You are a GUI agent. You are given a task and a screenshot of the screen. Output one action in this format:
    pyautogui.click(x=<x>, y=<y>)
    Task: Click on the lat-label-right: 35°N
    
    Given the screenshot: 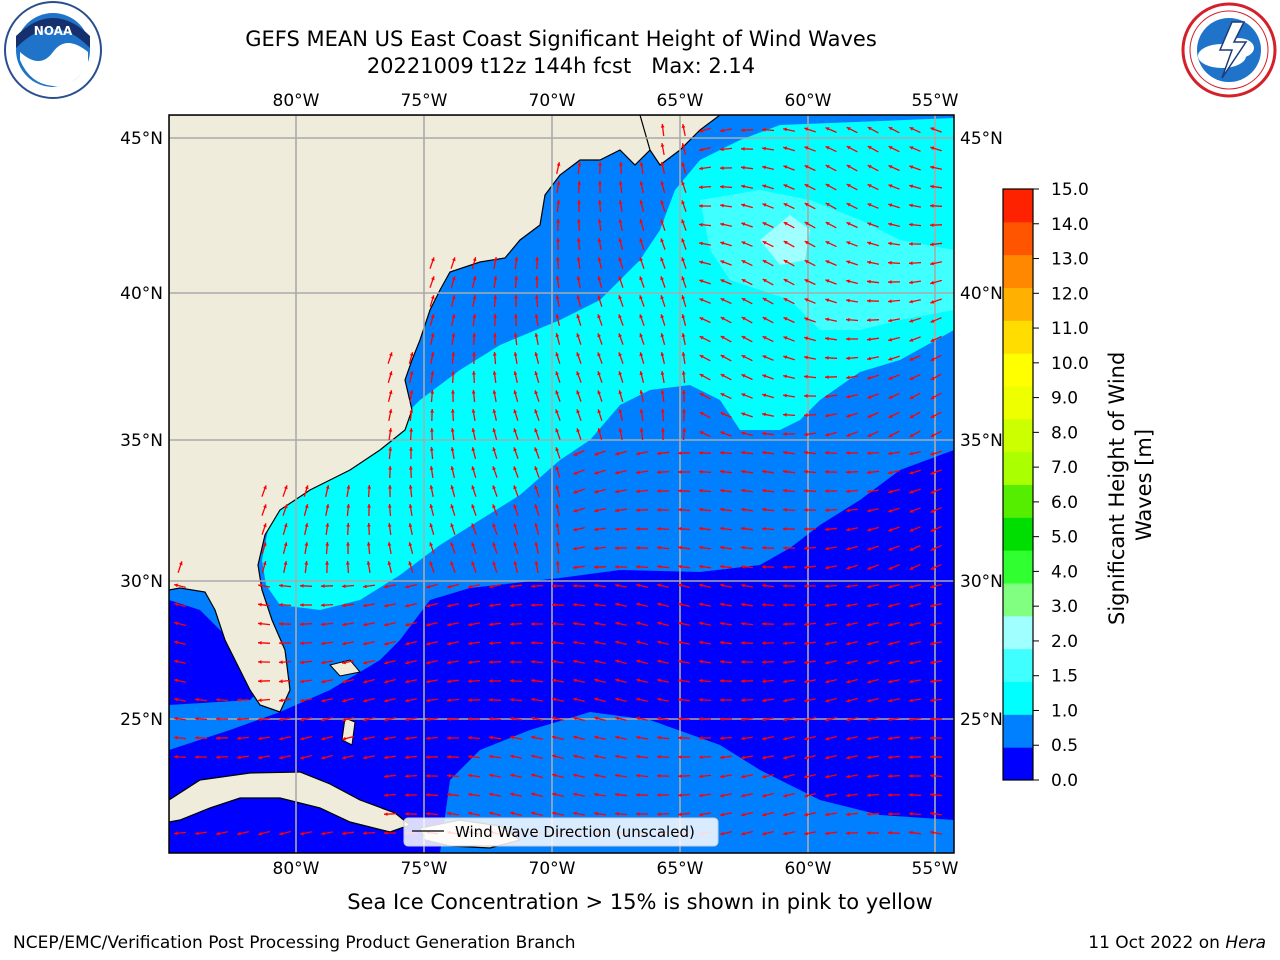 What is the action you would take?
    pyautogui.click(x=981, y=441)
    